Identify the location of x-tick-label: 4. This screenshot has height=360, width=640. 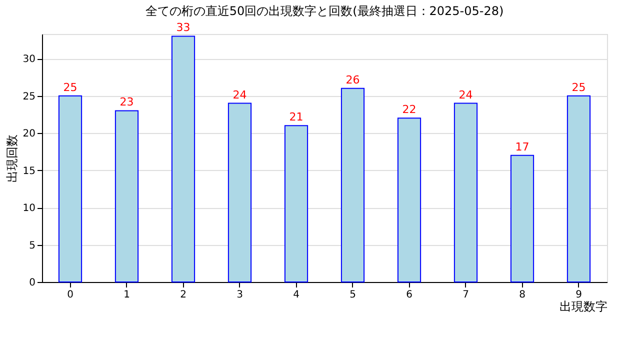
(296, 295).